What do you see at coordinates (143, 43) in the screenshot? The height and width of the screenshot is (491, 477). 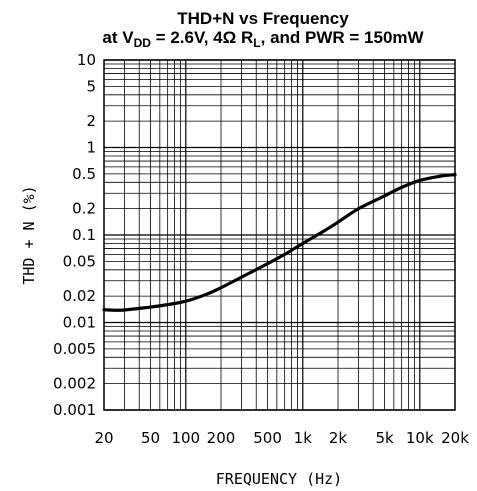 I see `subtitle-sub-dd: DD` at bounding box center [143, 43].